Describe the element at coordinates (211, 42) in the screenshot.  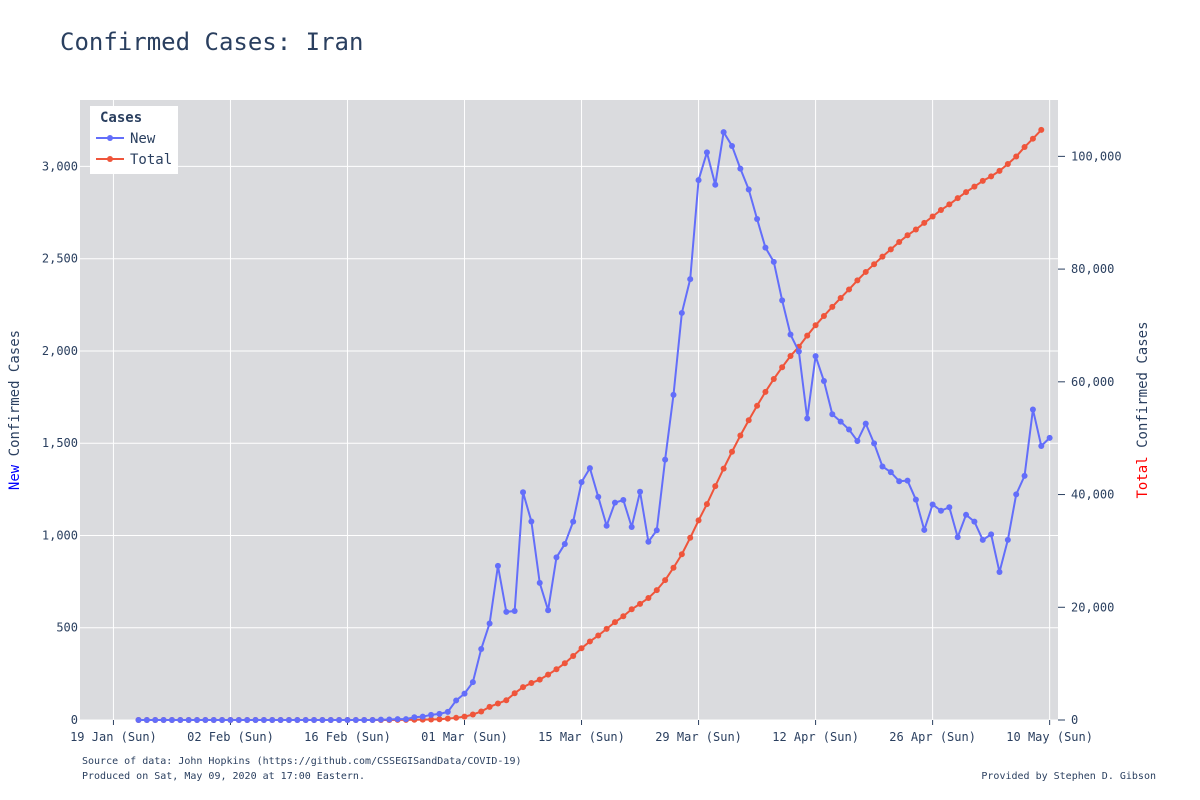
I see `chart-title: Confirmed Cases: Iran` at that location.